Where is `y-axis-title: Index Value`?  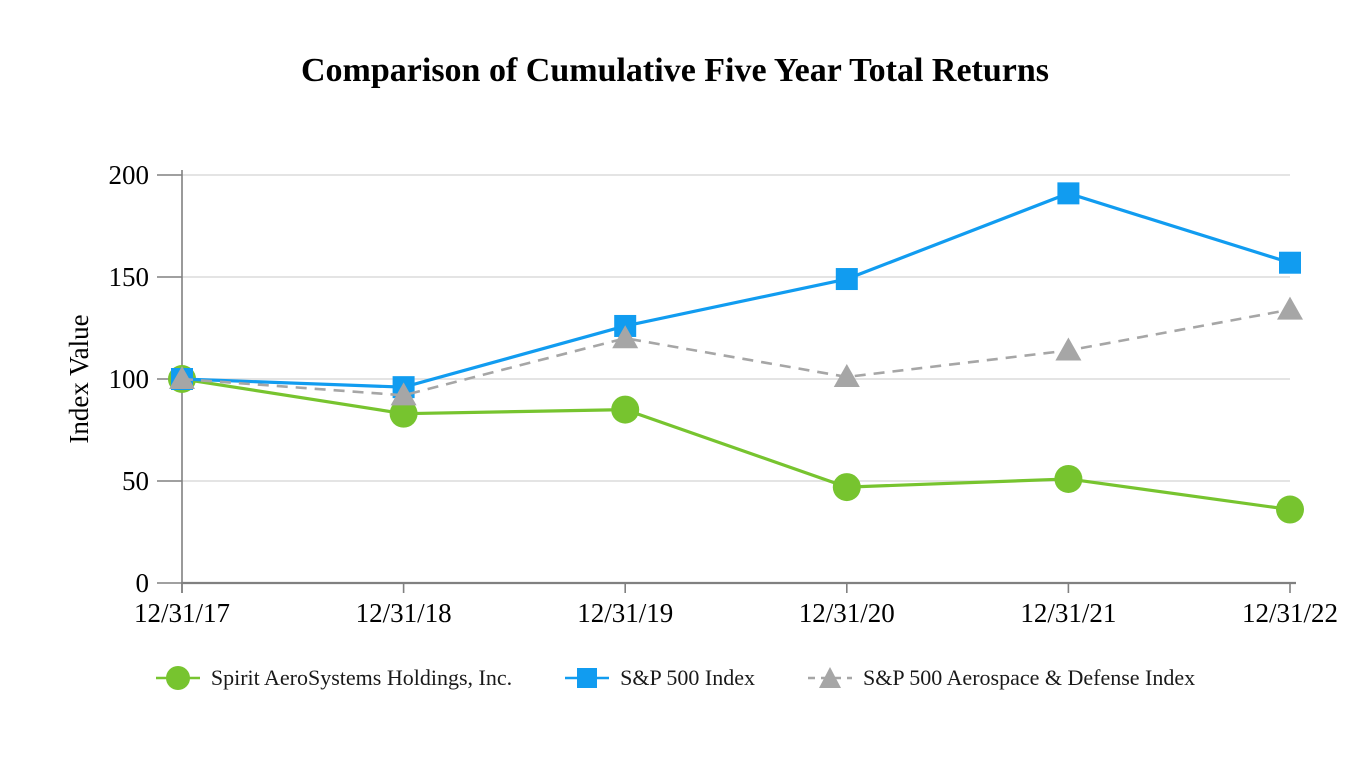 y-axis-title: Index Value is located at coordinates (79, 378).